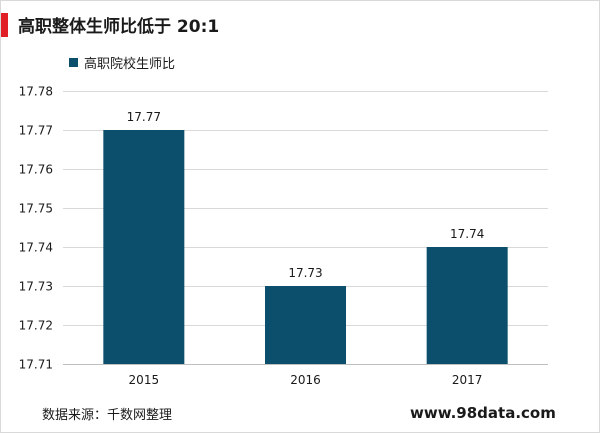 The image size is (600, 433). What do you see at coordinates (36, 131) in the screenshot?
I see `y-tick-label: 17.77` at bounding box center [36, 131].